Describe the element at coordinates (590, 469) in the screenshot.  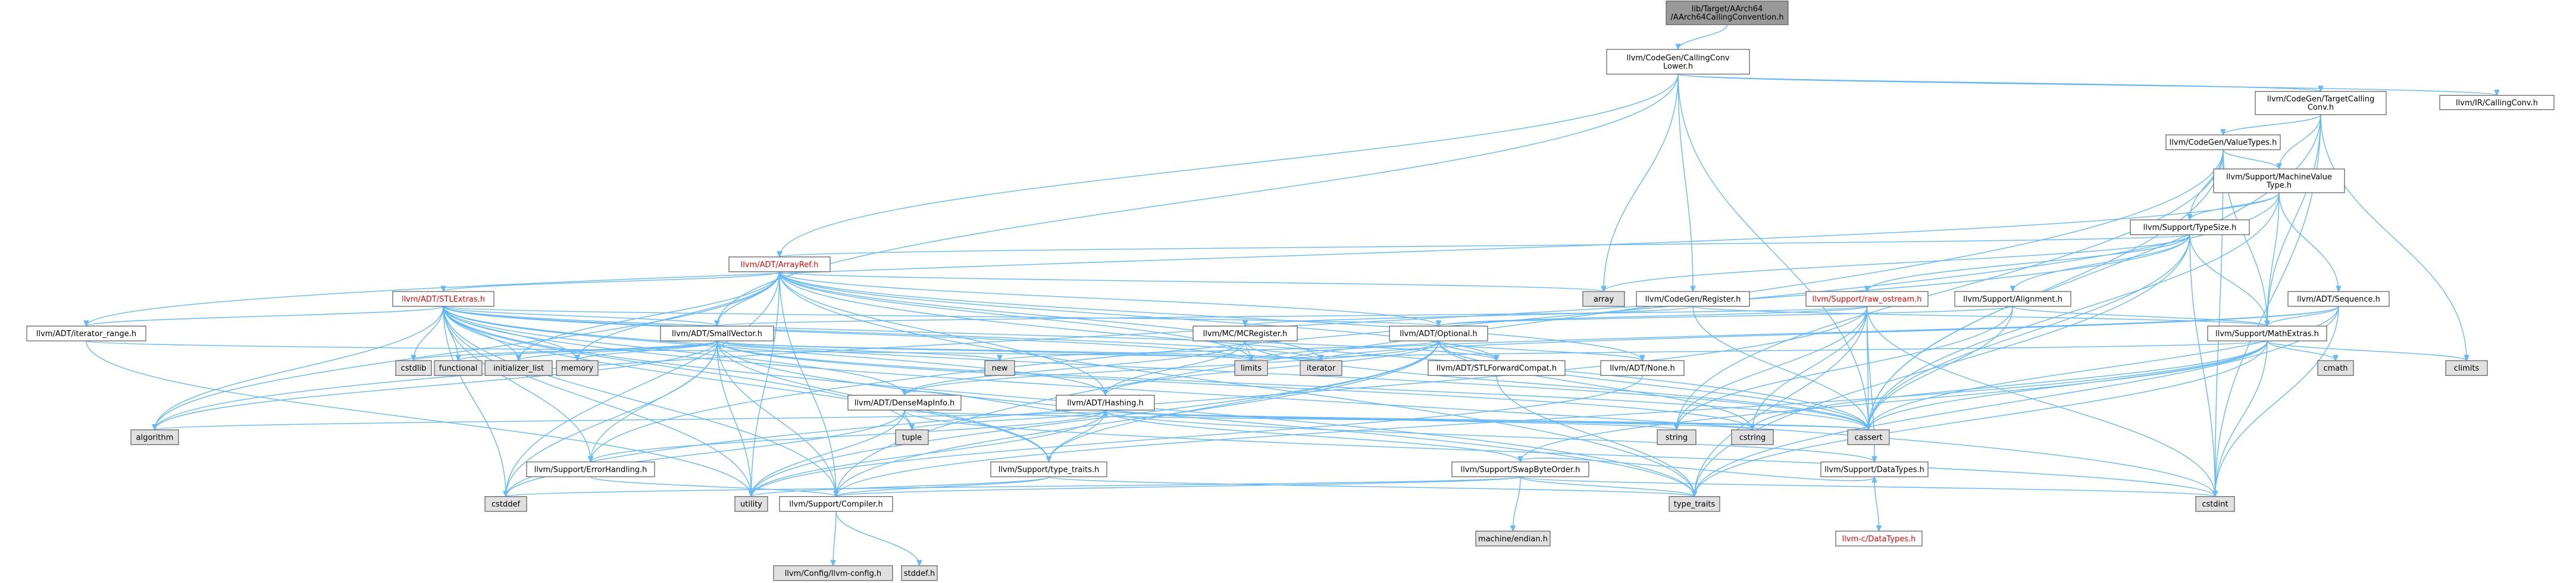
I see `node-eh: llvm/Support/ErrorHandling.h` at that location.